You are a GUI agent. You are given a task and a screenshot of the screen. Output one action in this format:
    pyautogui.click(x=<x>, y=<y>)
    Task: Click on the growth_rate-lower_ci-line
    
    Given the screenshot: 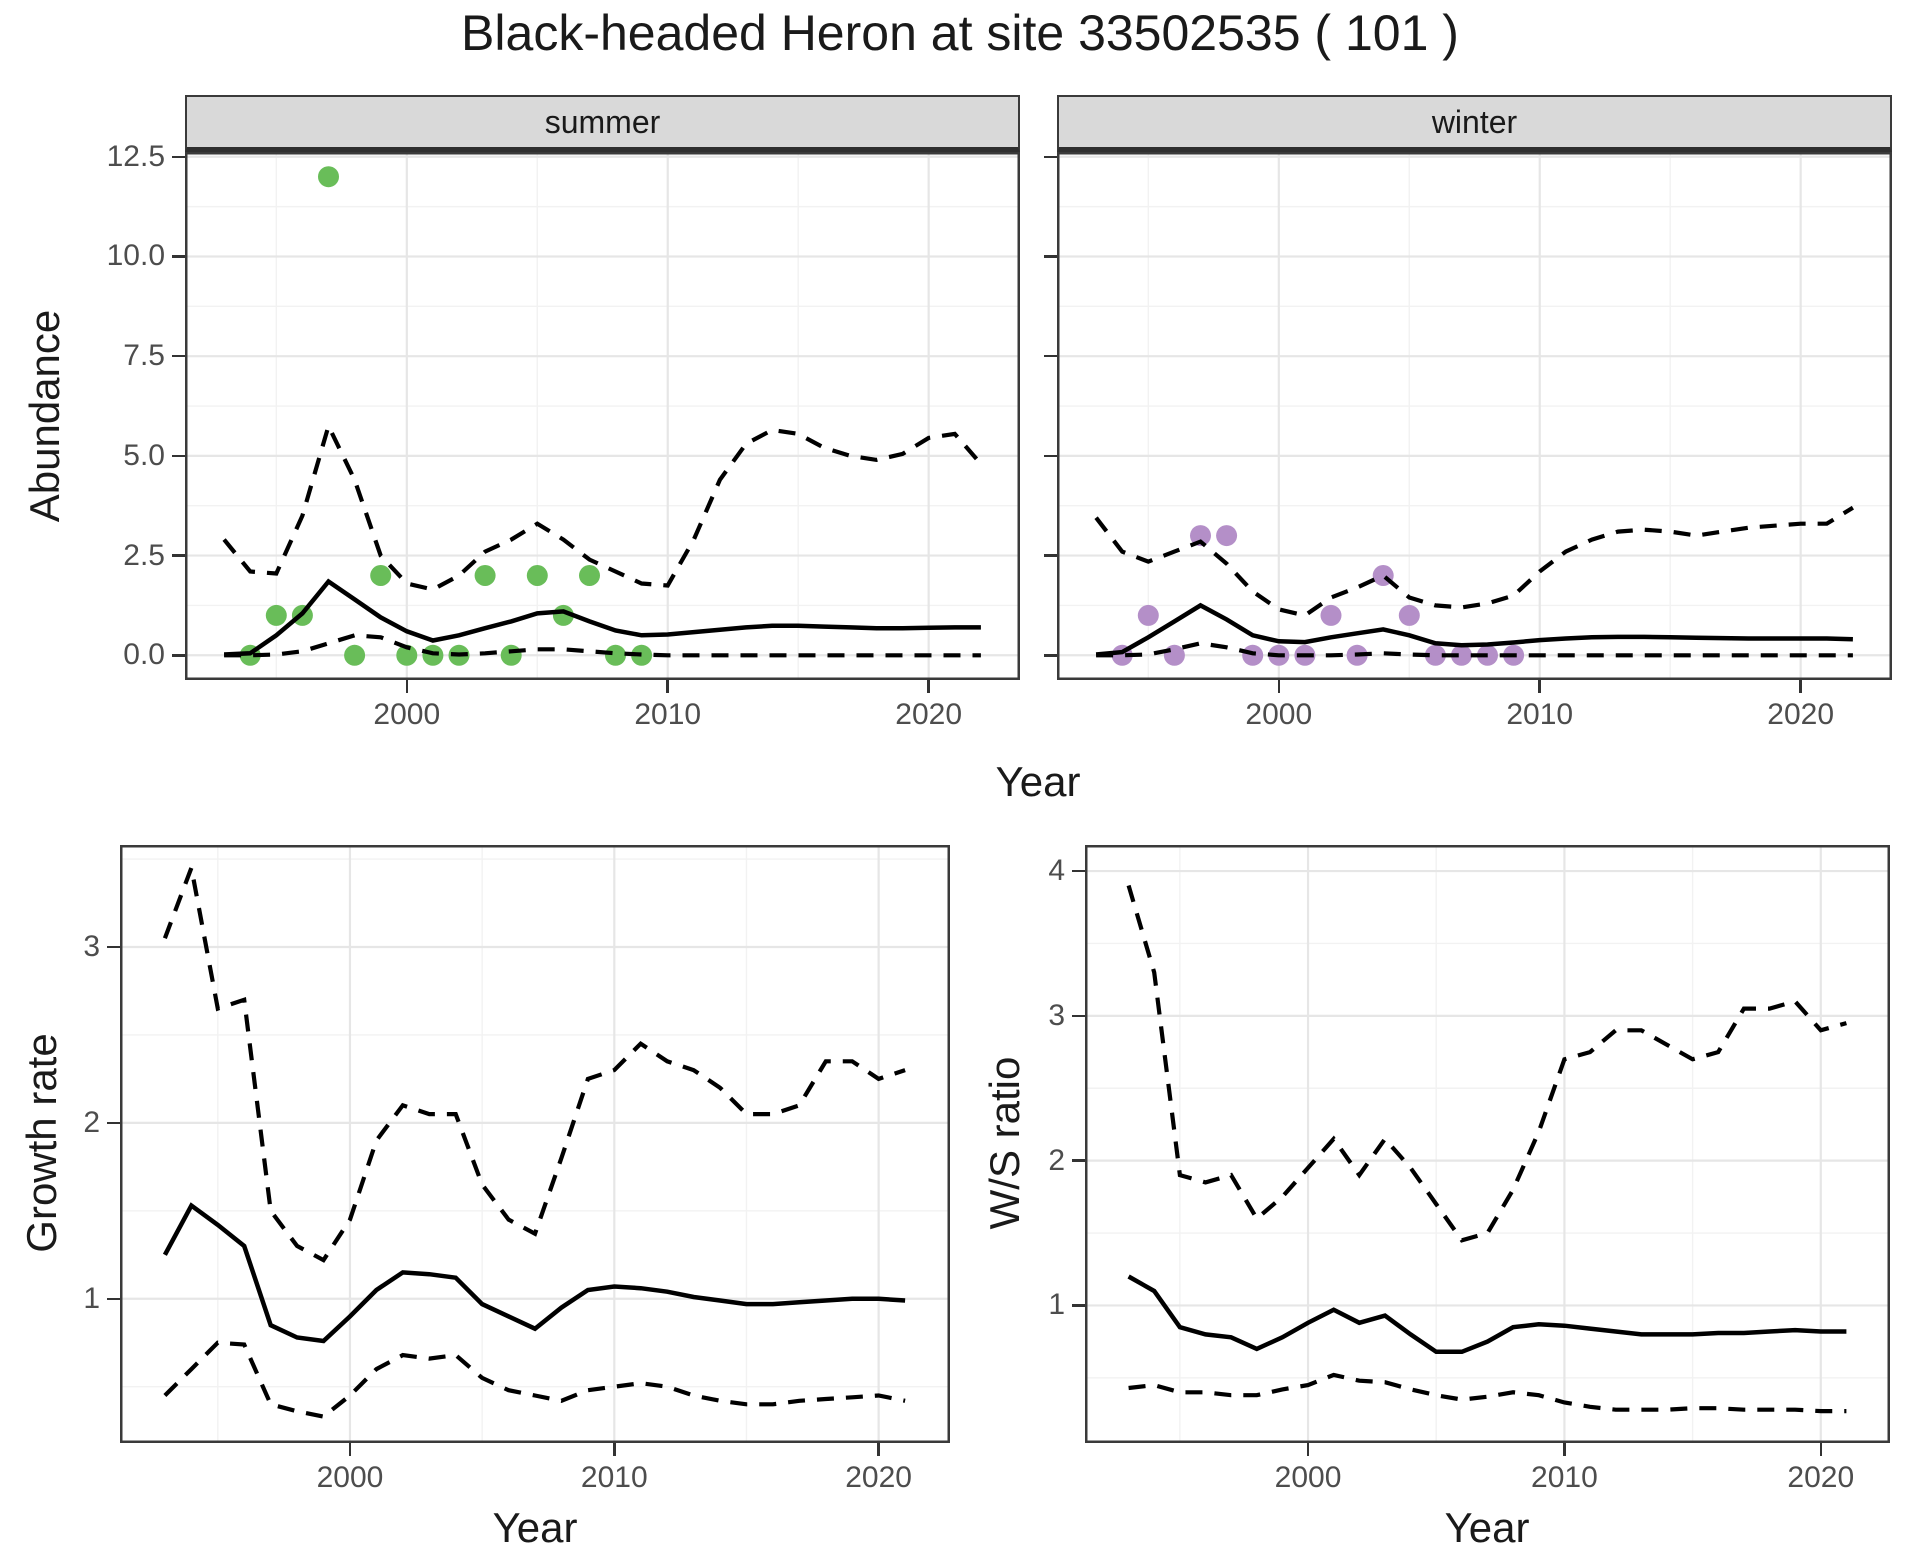 What is the action you would take?
    pyautogui.click(x=534, y=1379)
    